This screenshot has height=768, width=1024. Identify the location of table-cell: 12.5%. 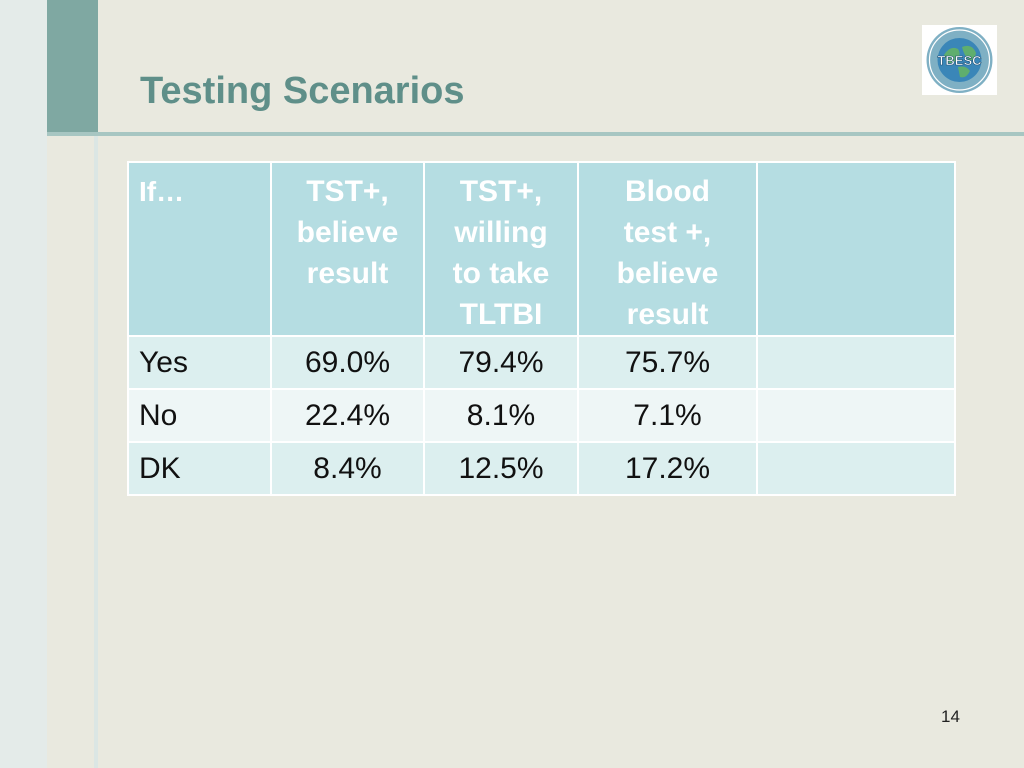
(501, 468).